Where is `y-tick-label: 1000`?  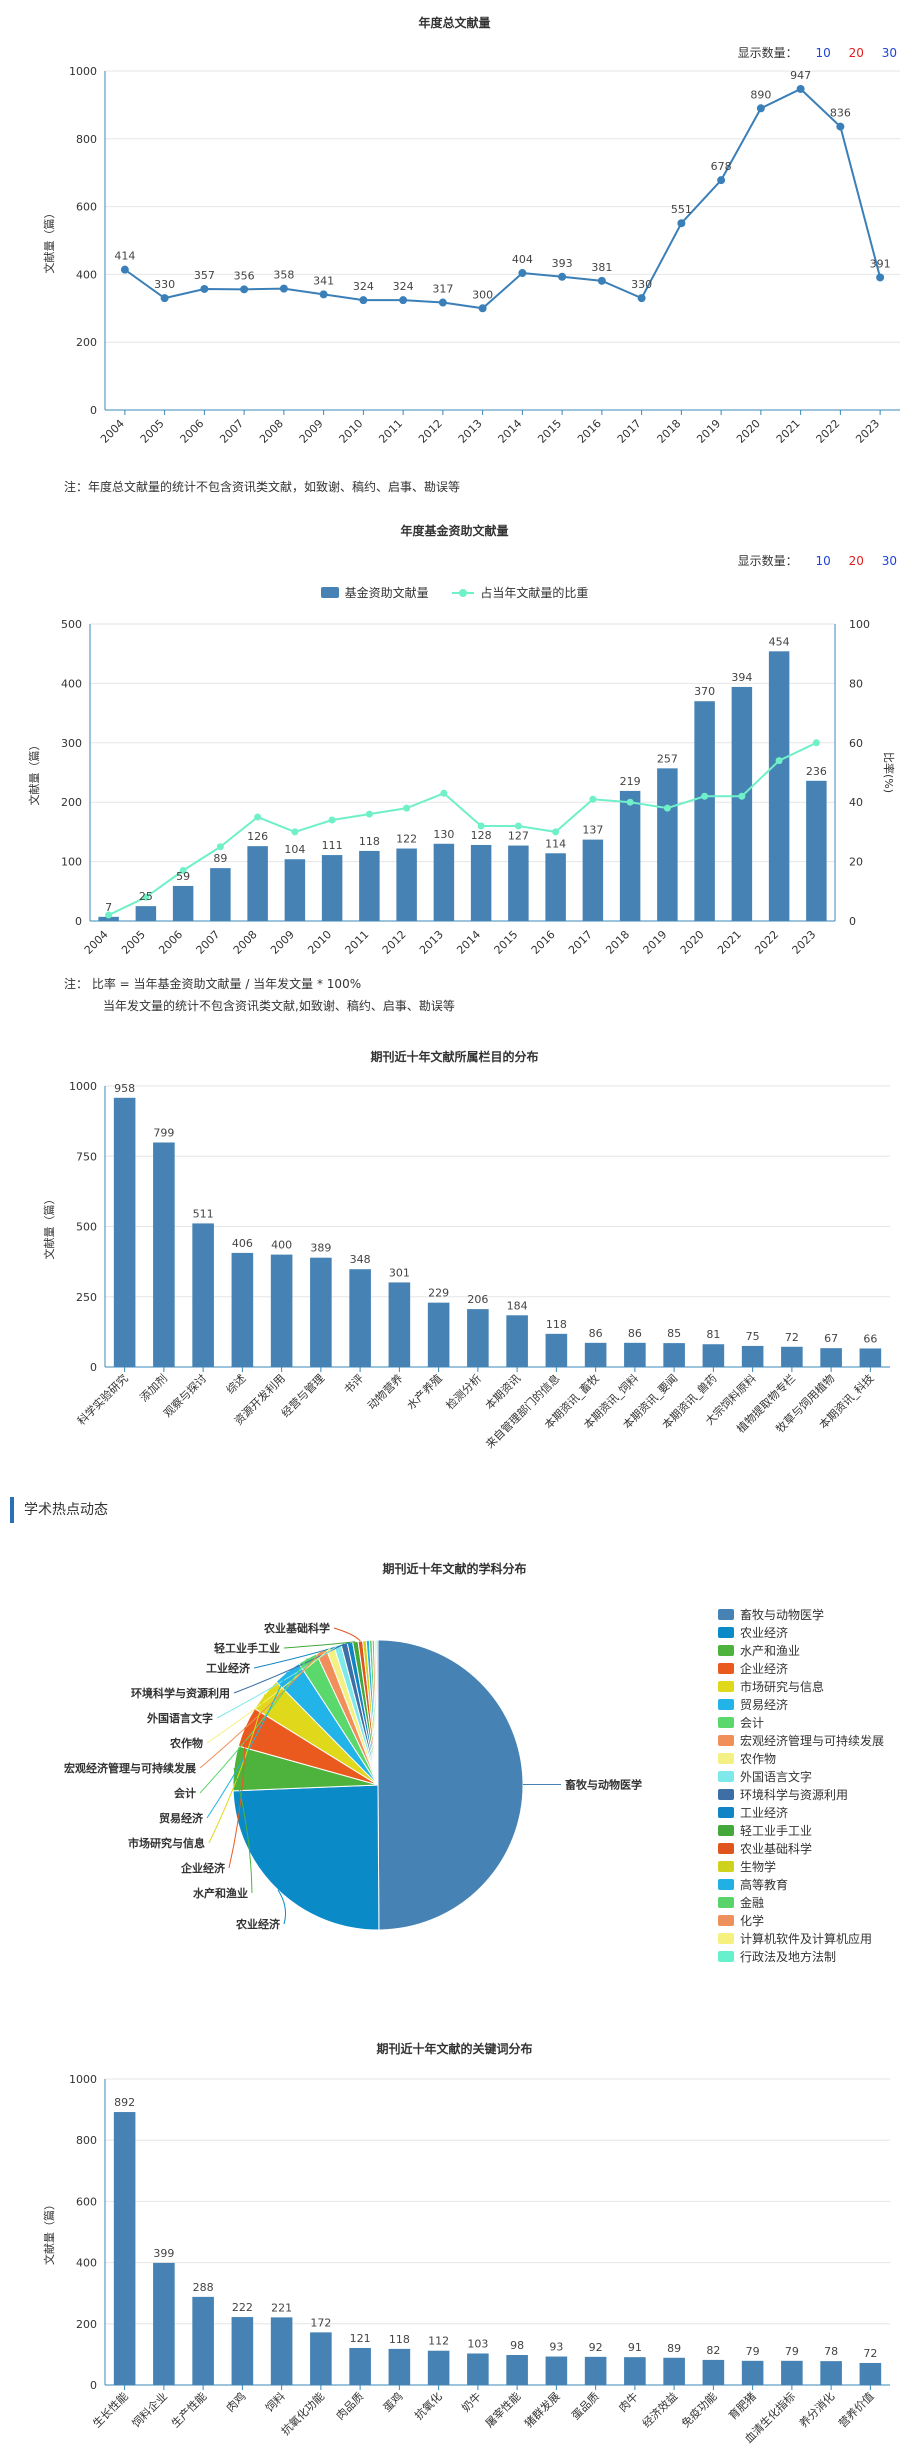
y-tick-label: 1000 is located at coordinates (83, 71).